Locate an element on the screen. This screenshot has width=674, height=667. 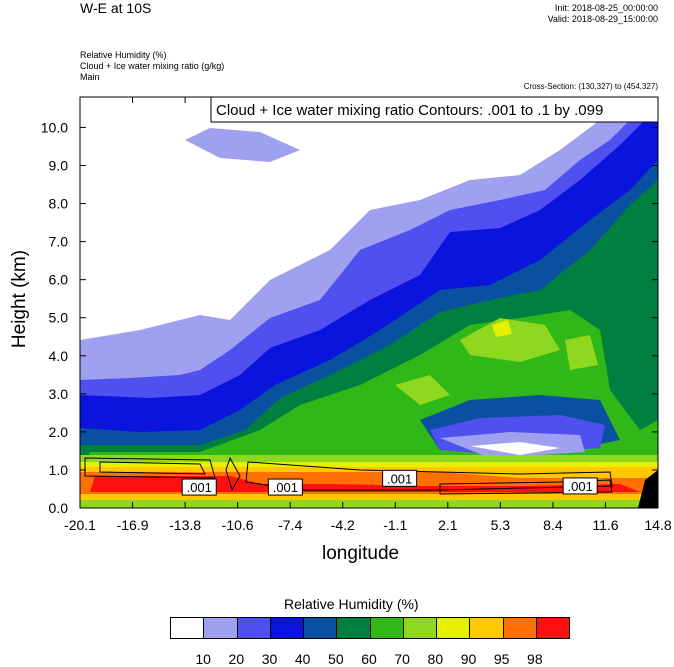
x-axis-label: longitude is located at coordinates (361, 553).